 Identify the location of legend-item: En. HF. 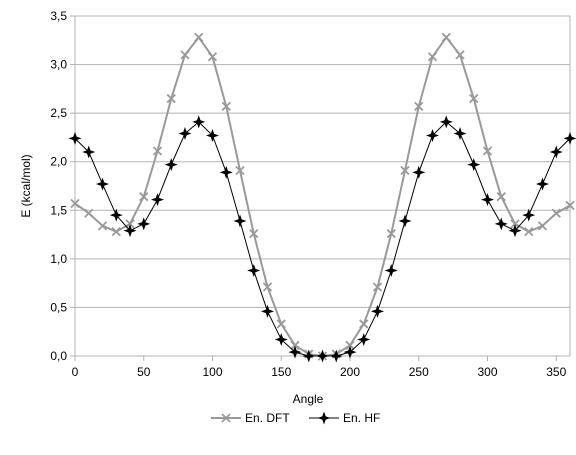
(344, 418).